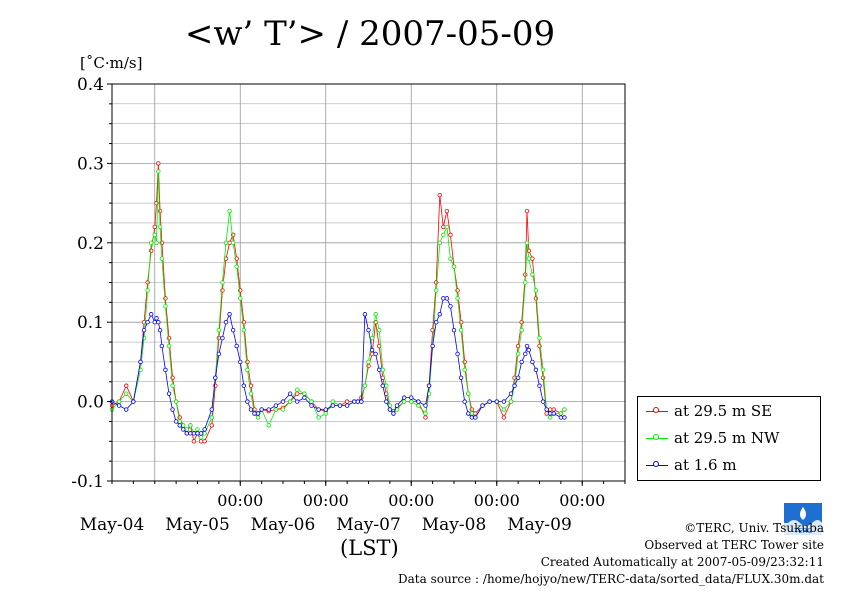 The width and height of the screenshot is (842, 595). What do you see at coordinates (87, 482) in the screenshot?
I see `y-tick-label: -0.1` at bounding box center [87, 482].